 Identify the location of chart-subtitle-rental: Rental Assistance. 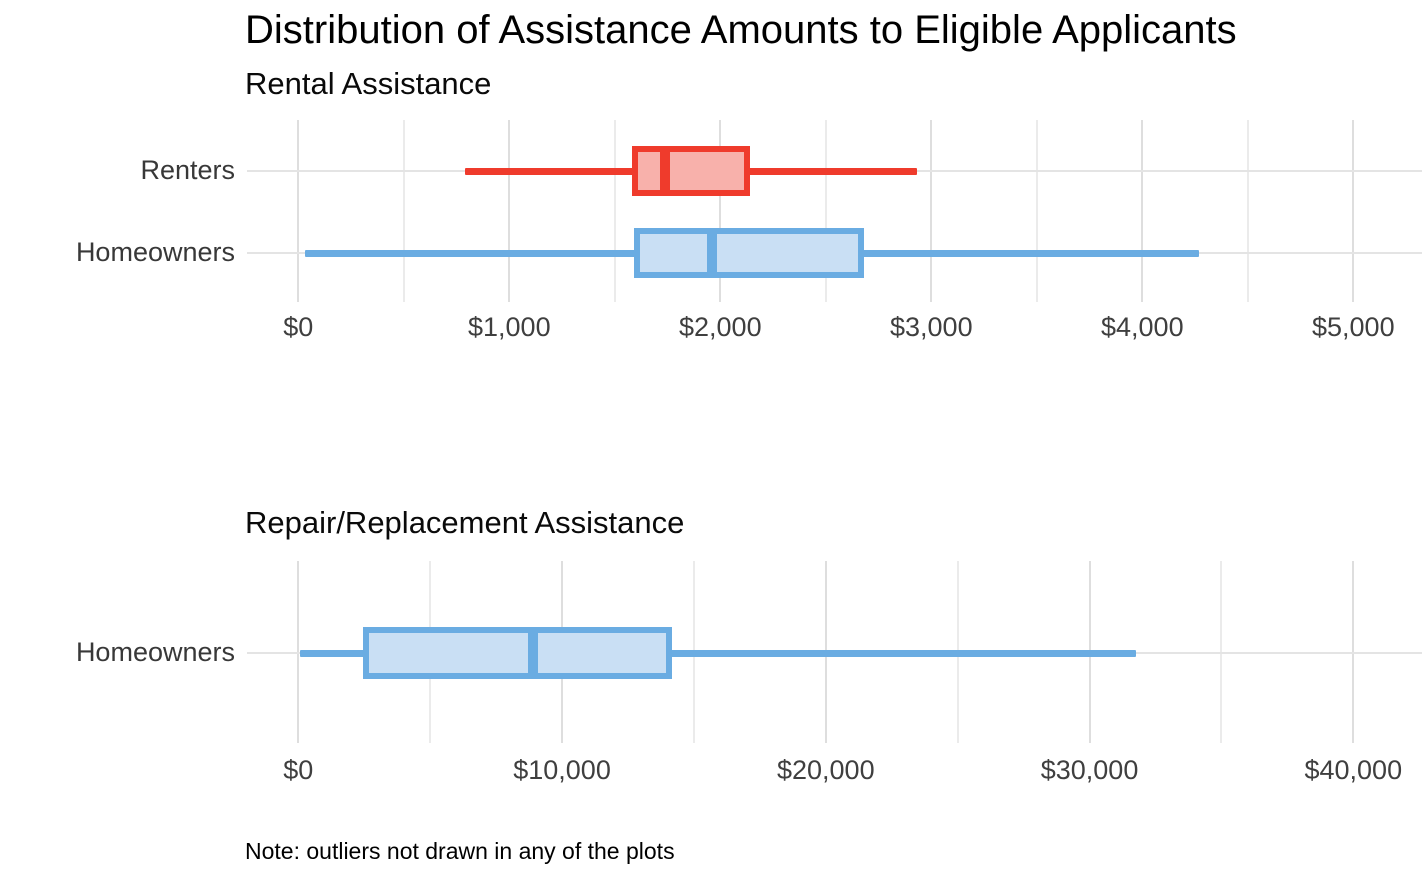
(368, 83).